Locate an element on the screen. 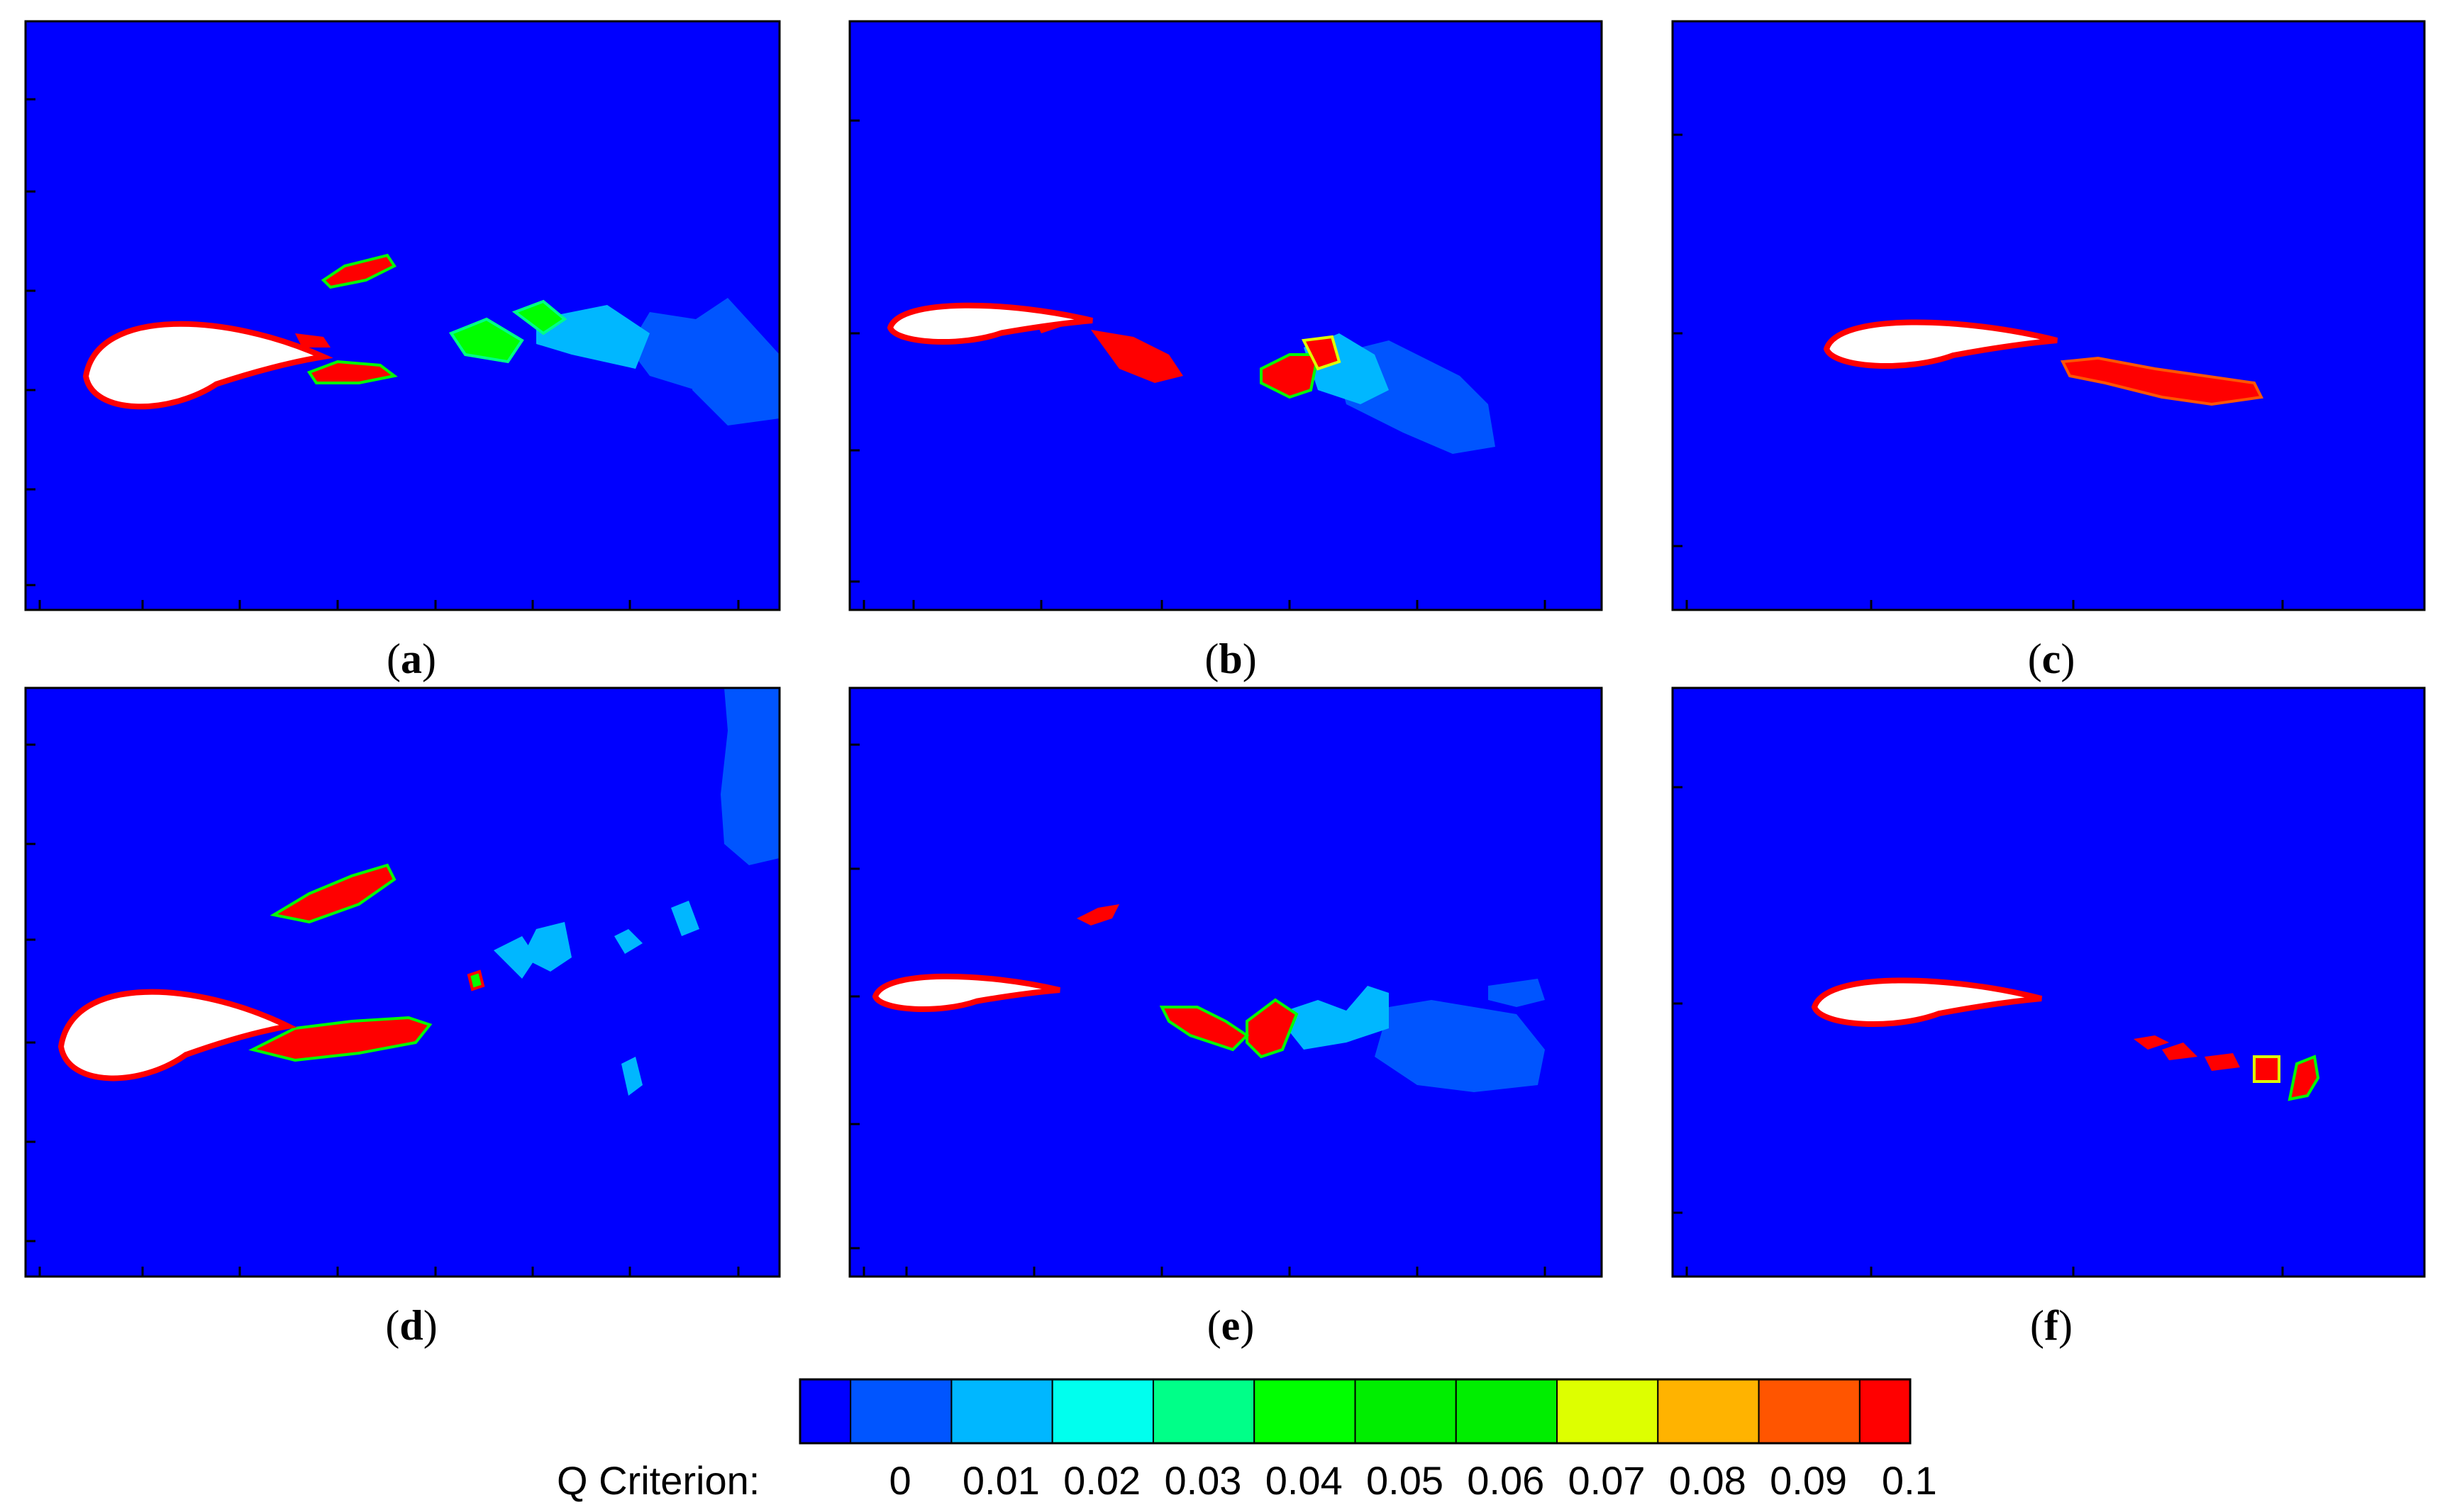 The width and height of the screenshot is (2445, 1512). colorbar-tick-label: 0.02 is located at coordinates (1102, 1481).